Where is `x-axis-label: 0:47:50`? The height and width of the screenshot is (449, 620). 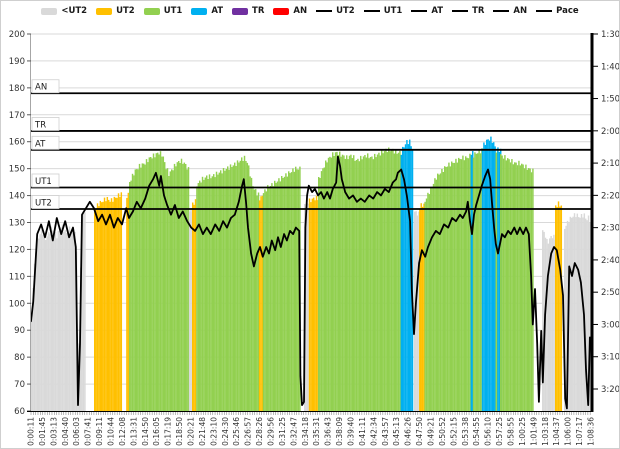
x-axis-label: 0:47:50 is located at coordinates (419, 431).